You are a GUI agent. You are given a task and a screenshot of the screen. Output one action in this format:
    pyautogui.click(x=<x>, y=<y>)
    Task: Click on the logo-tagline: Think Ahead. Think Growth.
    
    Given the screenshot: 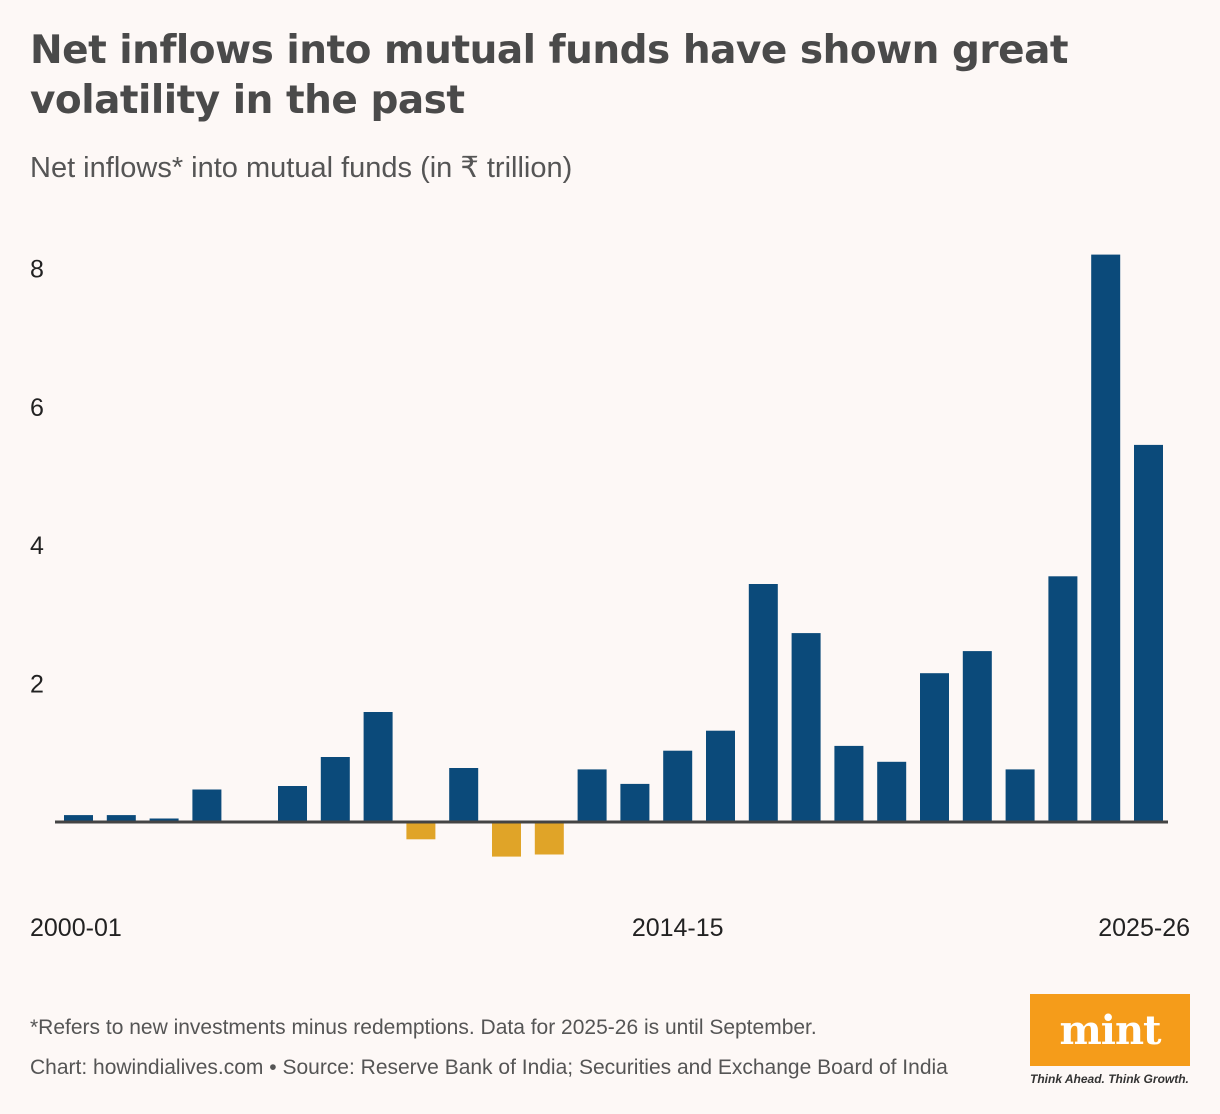 What is the action you would take?
    pyautogui.click(x=1109, y=1079)
    